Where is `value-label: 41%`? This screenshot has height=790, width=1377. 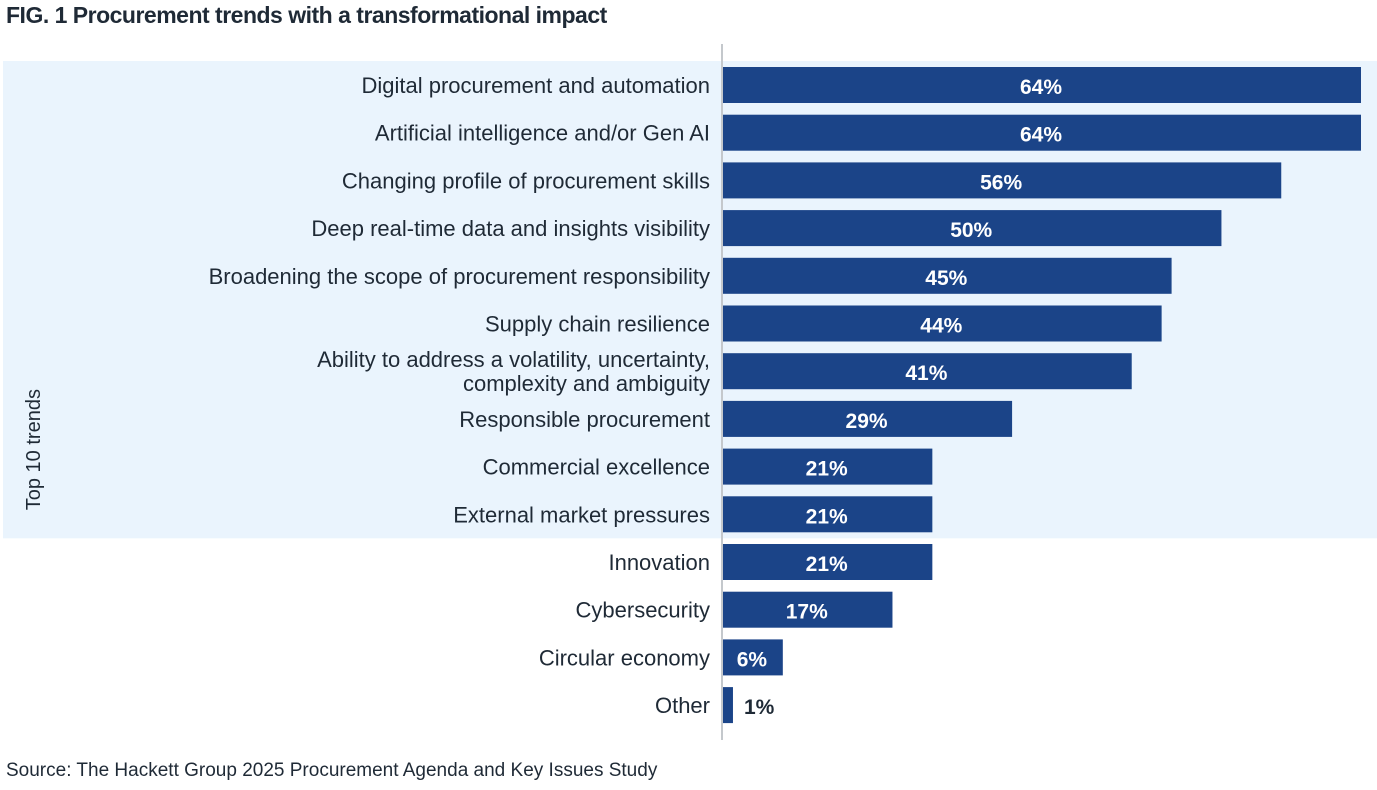
value-label: 41% is located at coordinates (926, 373).